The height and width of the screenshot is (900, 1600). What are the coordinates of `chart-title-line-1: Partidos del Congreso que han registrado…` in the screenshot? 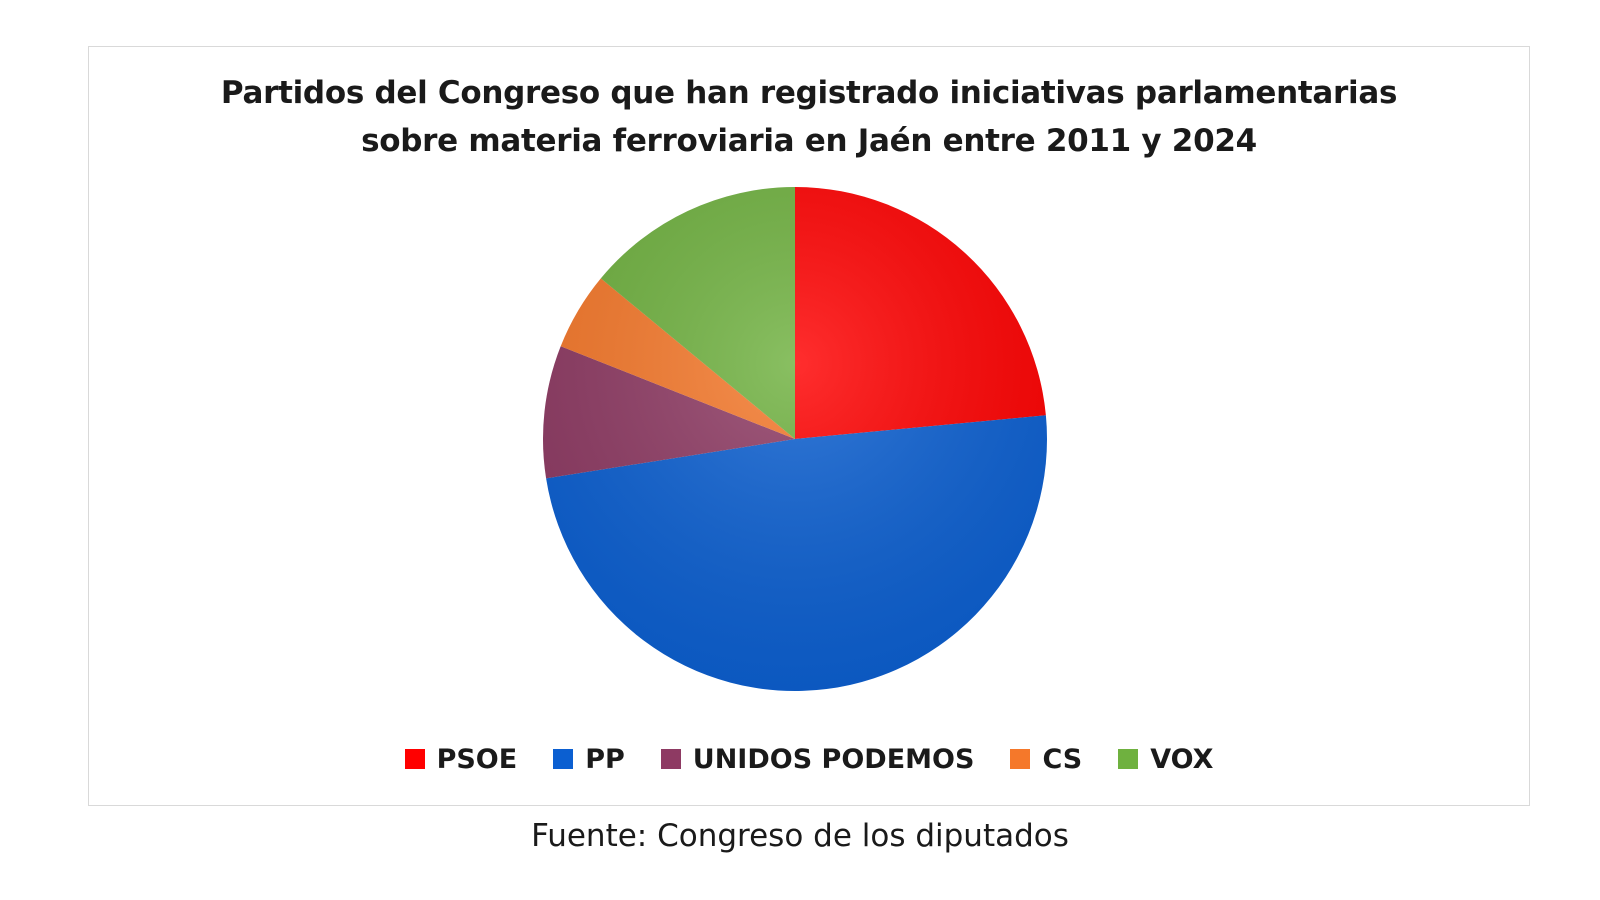 It's located at (809, 93).